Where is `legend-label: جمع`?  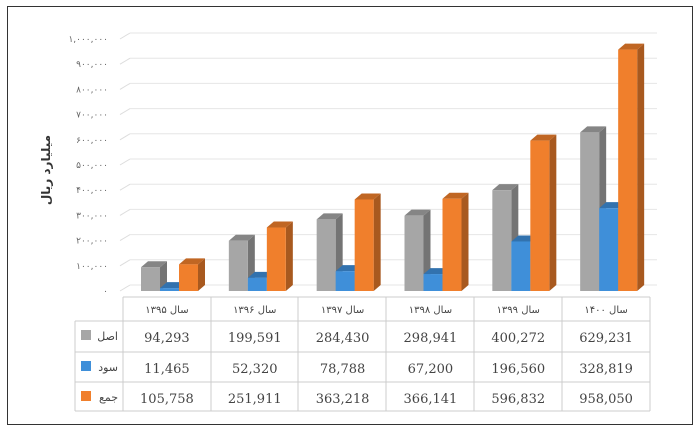 legend-label: جمع is located at coordinates (108, 397).